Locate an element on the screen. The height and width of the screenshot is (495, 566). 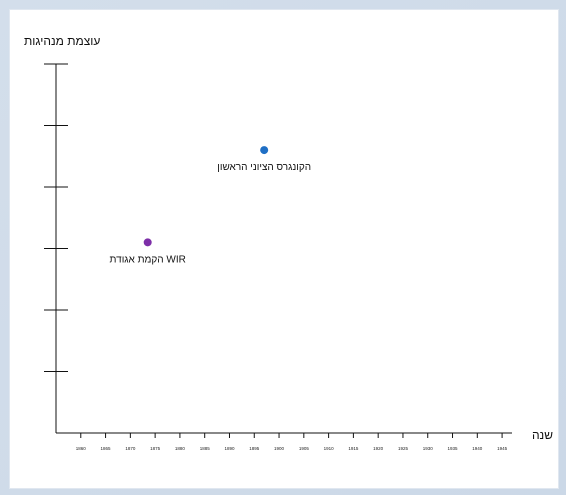
x-tick-label: 1935 is located at coordinates (453, 448).